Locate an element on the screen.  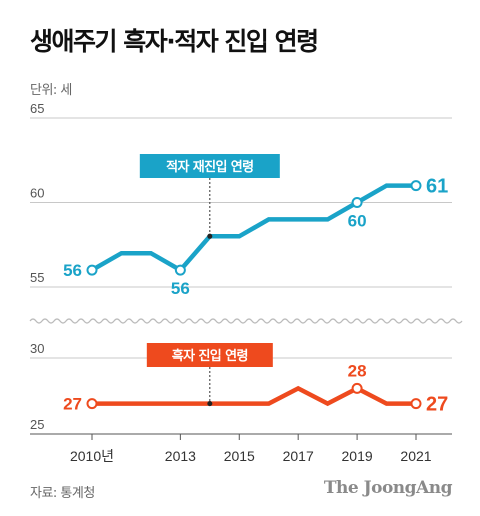
data-label: 60 is located at coordinates (357, 221).